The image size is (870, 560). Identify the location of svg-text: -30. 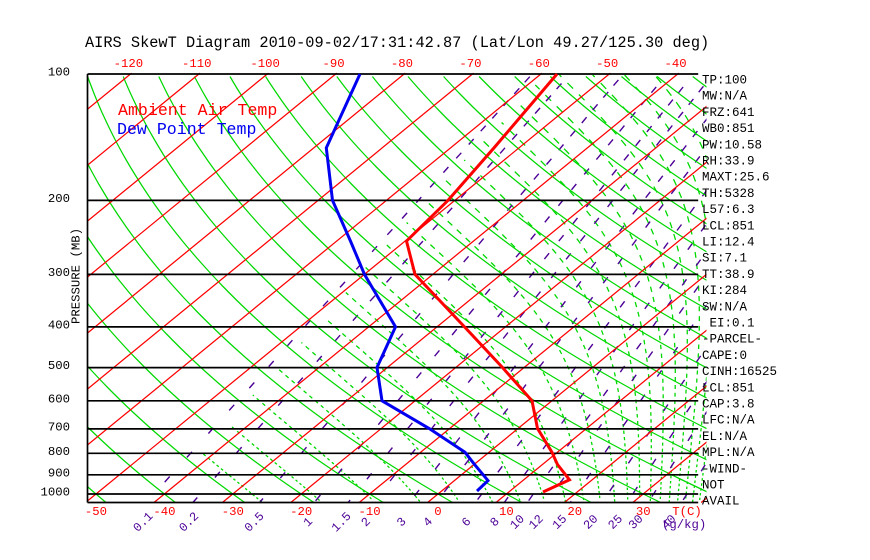
(233, 512).